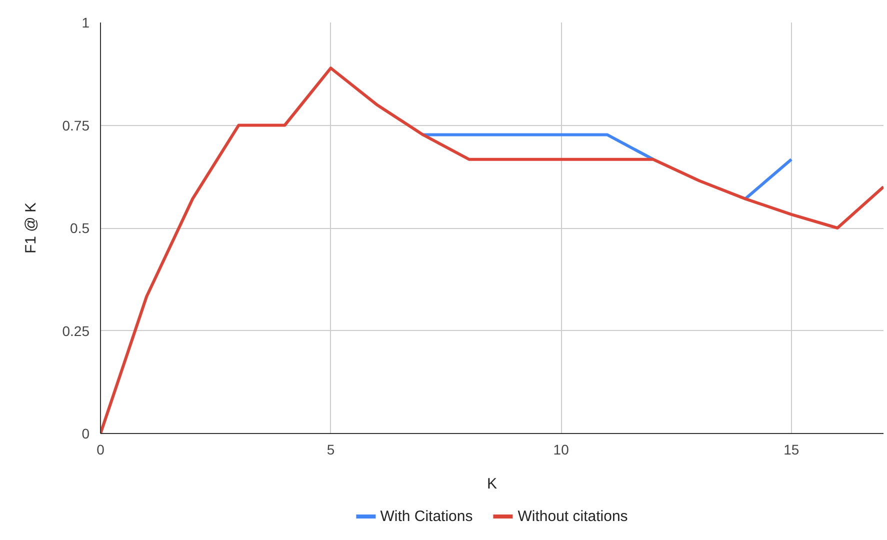 The image size is (887, 540). I want to click on y-tick-label: 0, so click(86, 434).